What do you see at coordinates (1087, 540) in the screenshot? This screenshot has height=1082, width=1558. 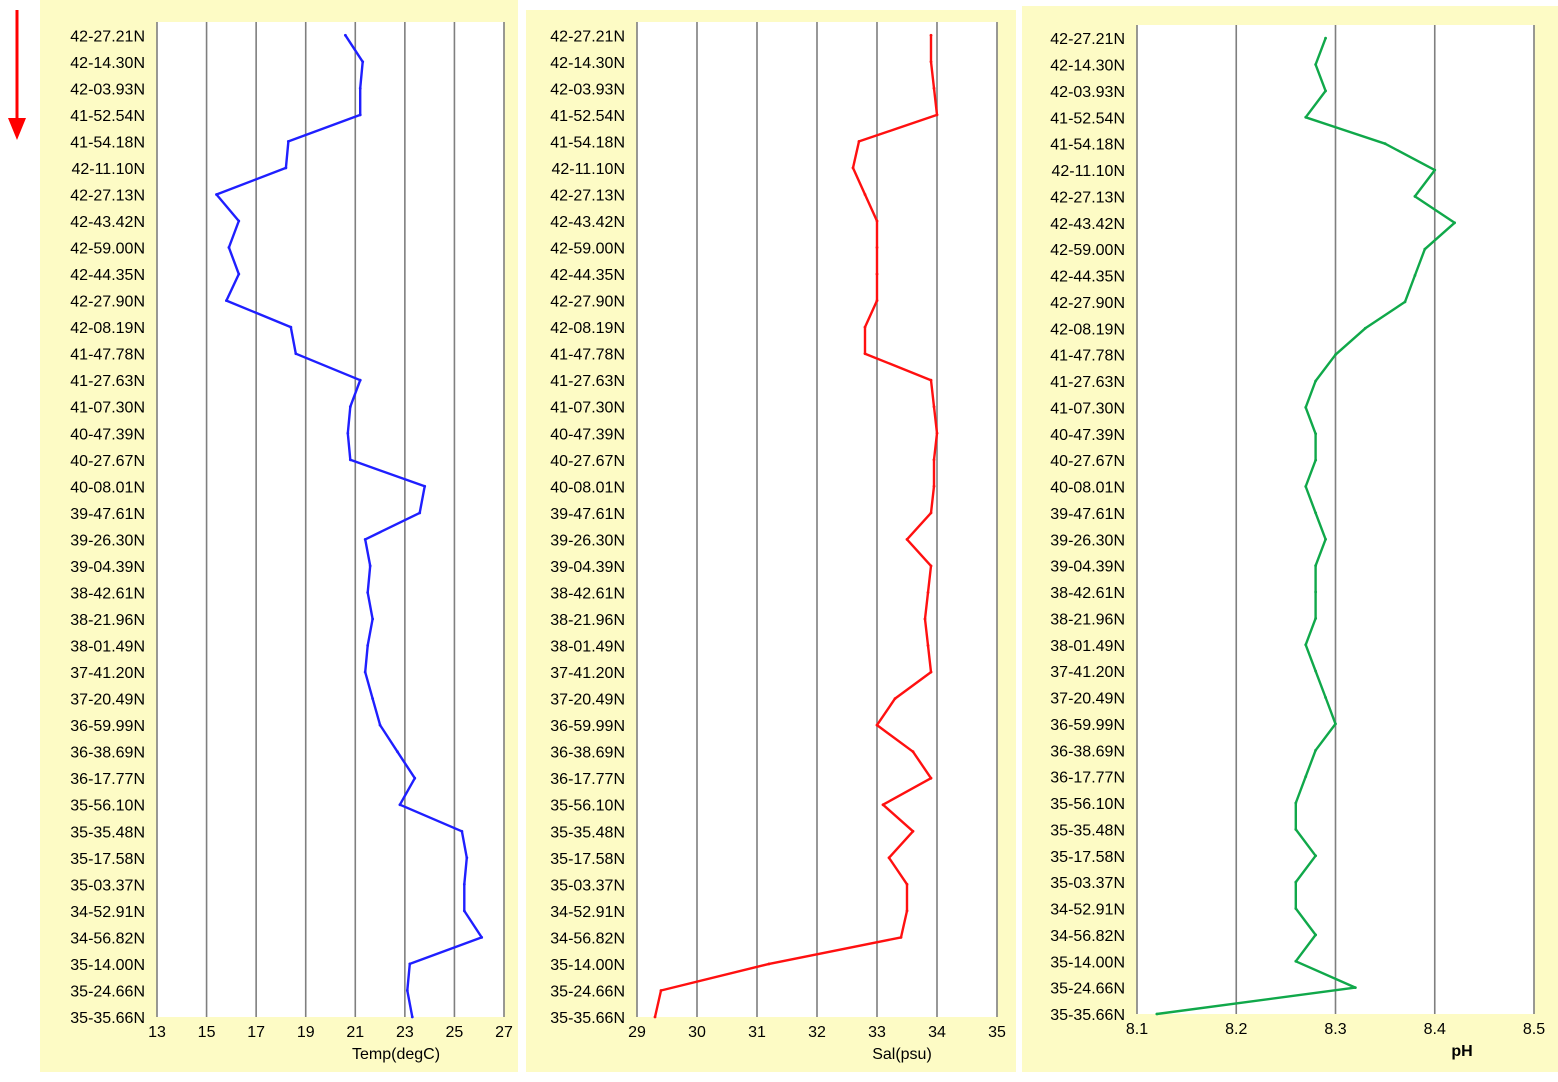 I see `latitude-label: 39-26.30N` at bounding box center [1087, 540].